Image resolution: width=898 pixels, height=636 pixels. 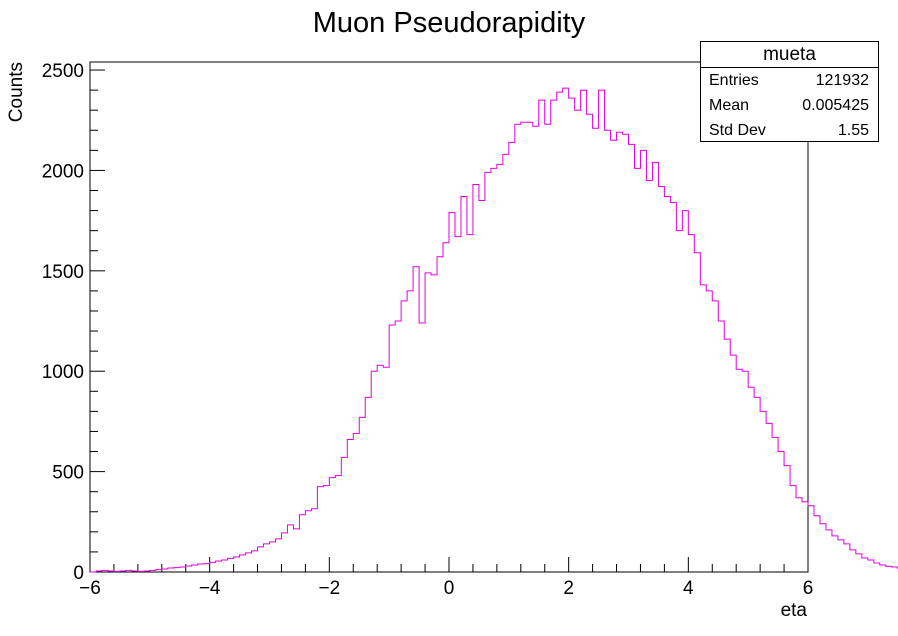 What do you see at coordinates (329, 588) in the screenshot?
I see `x-tick-label: −2` at bounding box center [329, 588].